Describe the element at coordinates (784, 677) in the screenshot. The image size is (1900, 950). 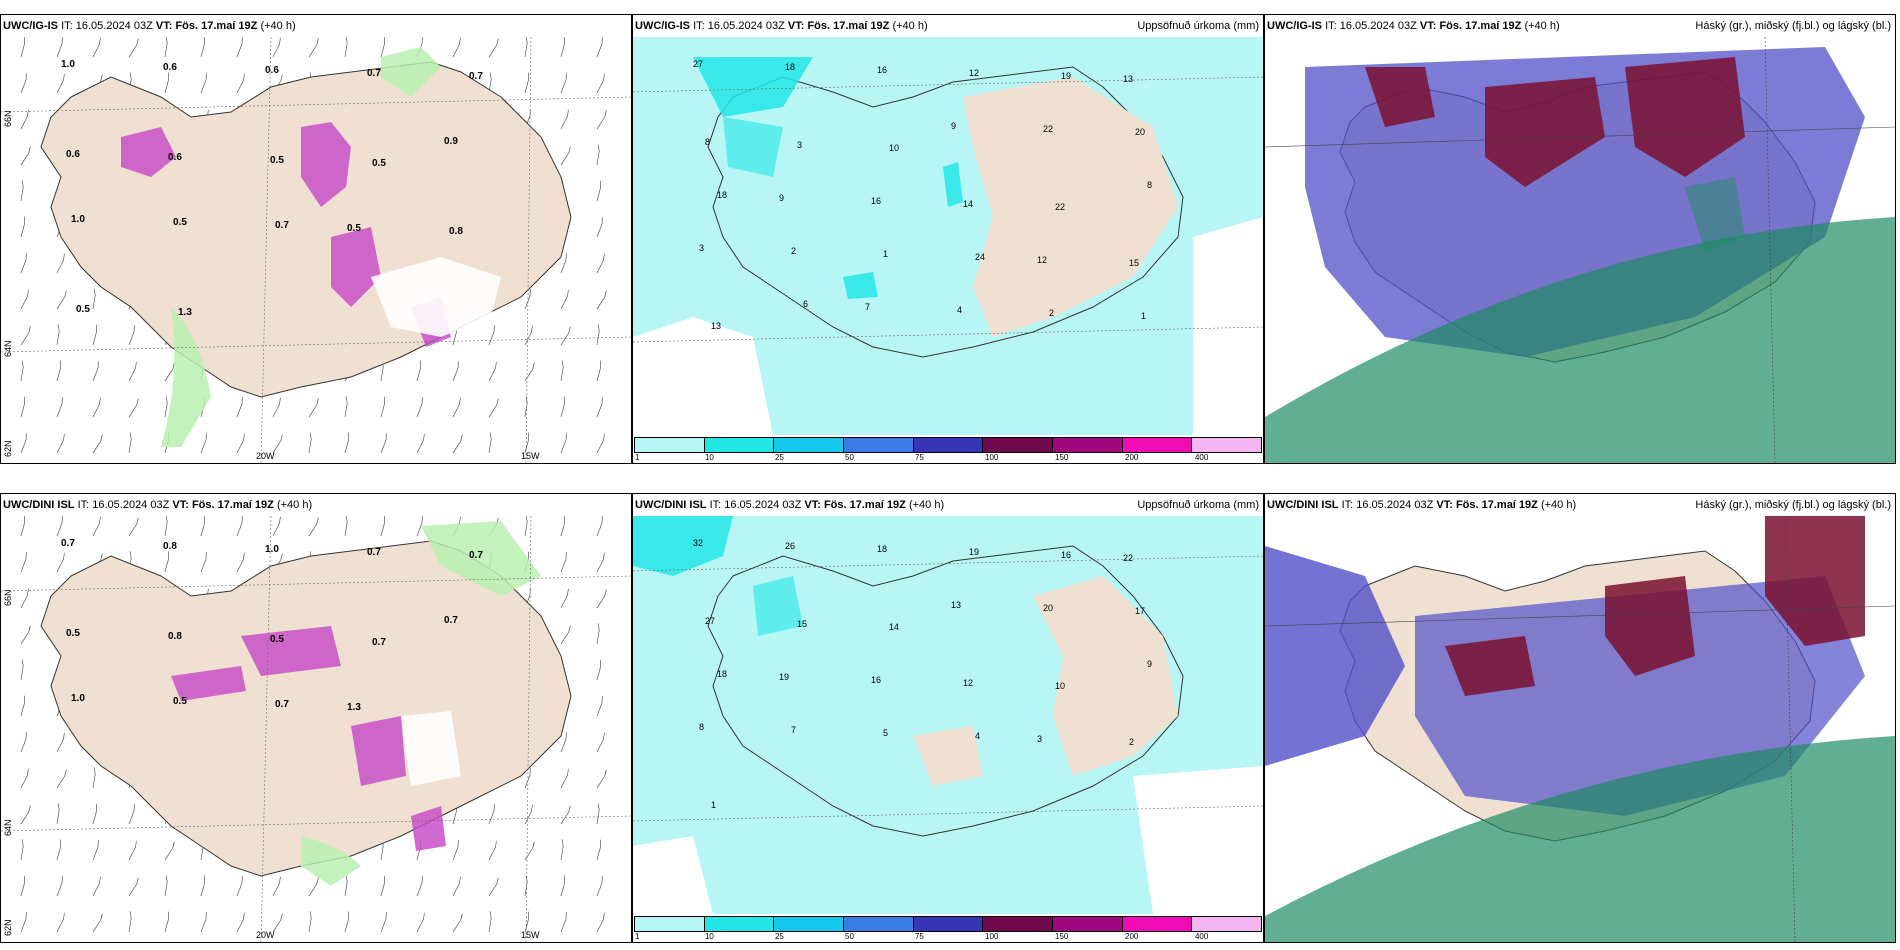
I see `value-label: 19` at that location.